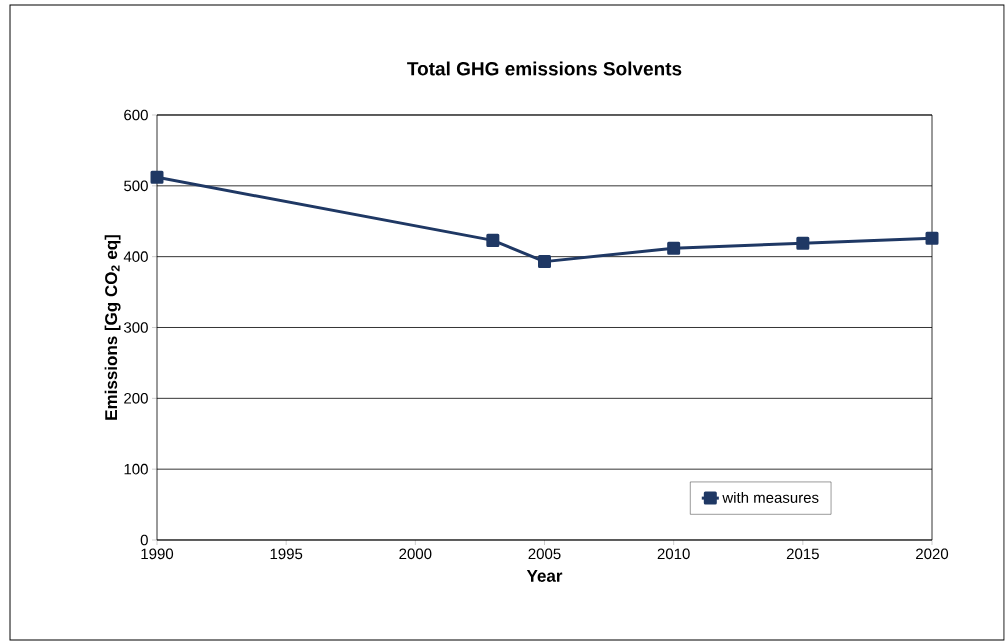 This screenshot has height=641, width=1006. Describe the element at coordinates (415, 554) in the screenshot. I see `x-tick-label: 2000` at that location.